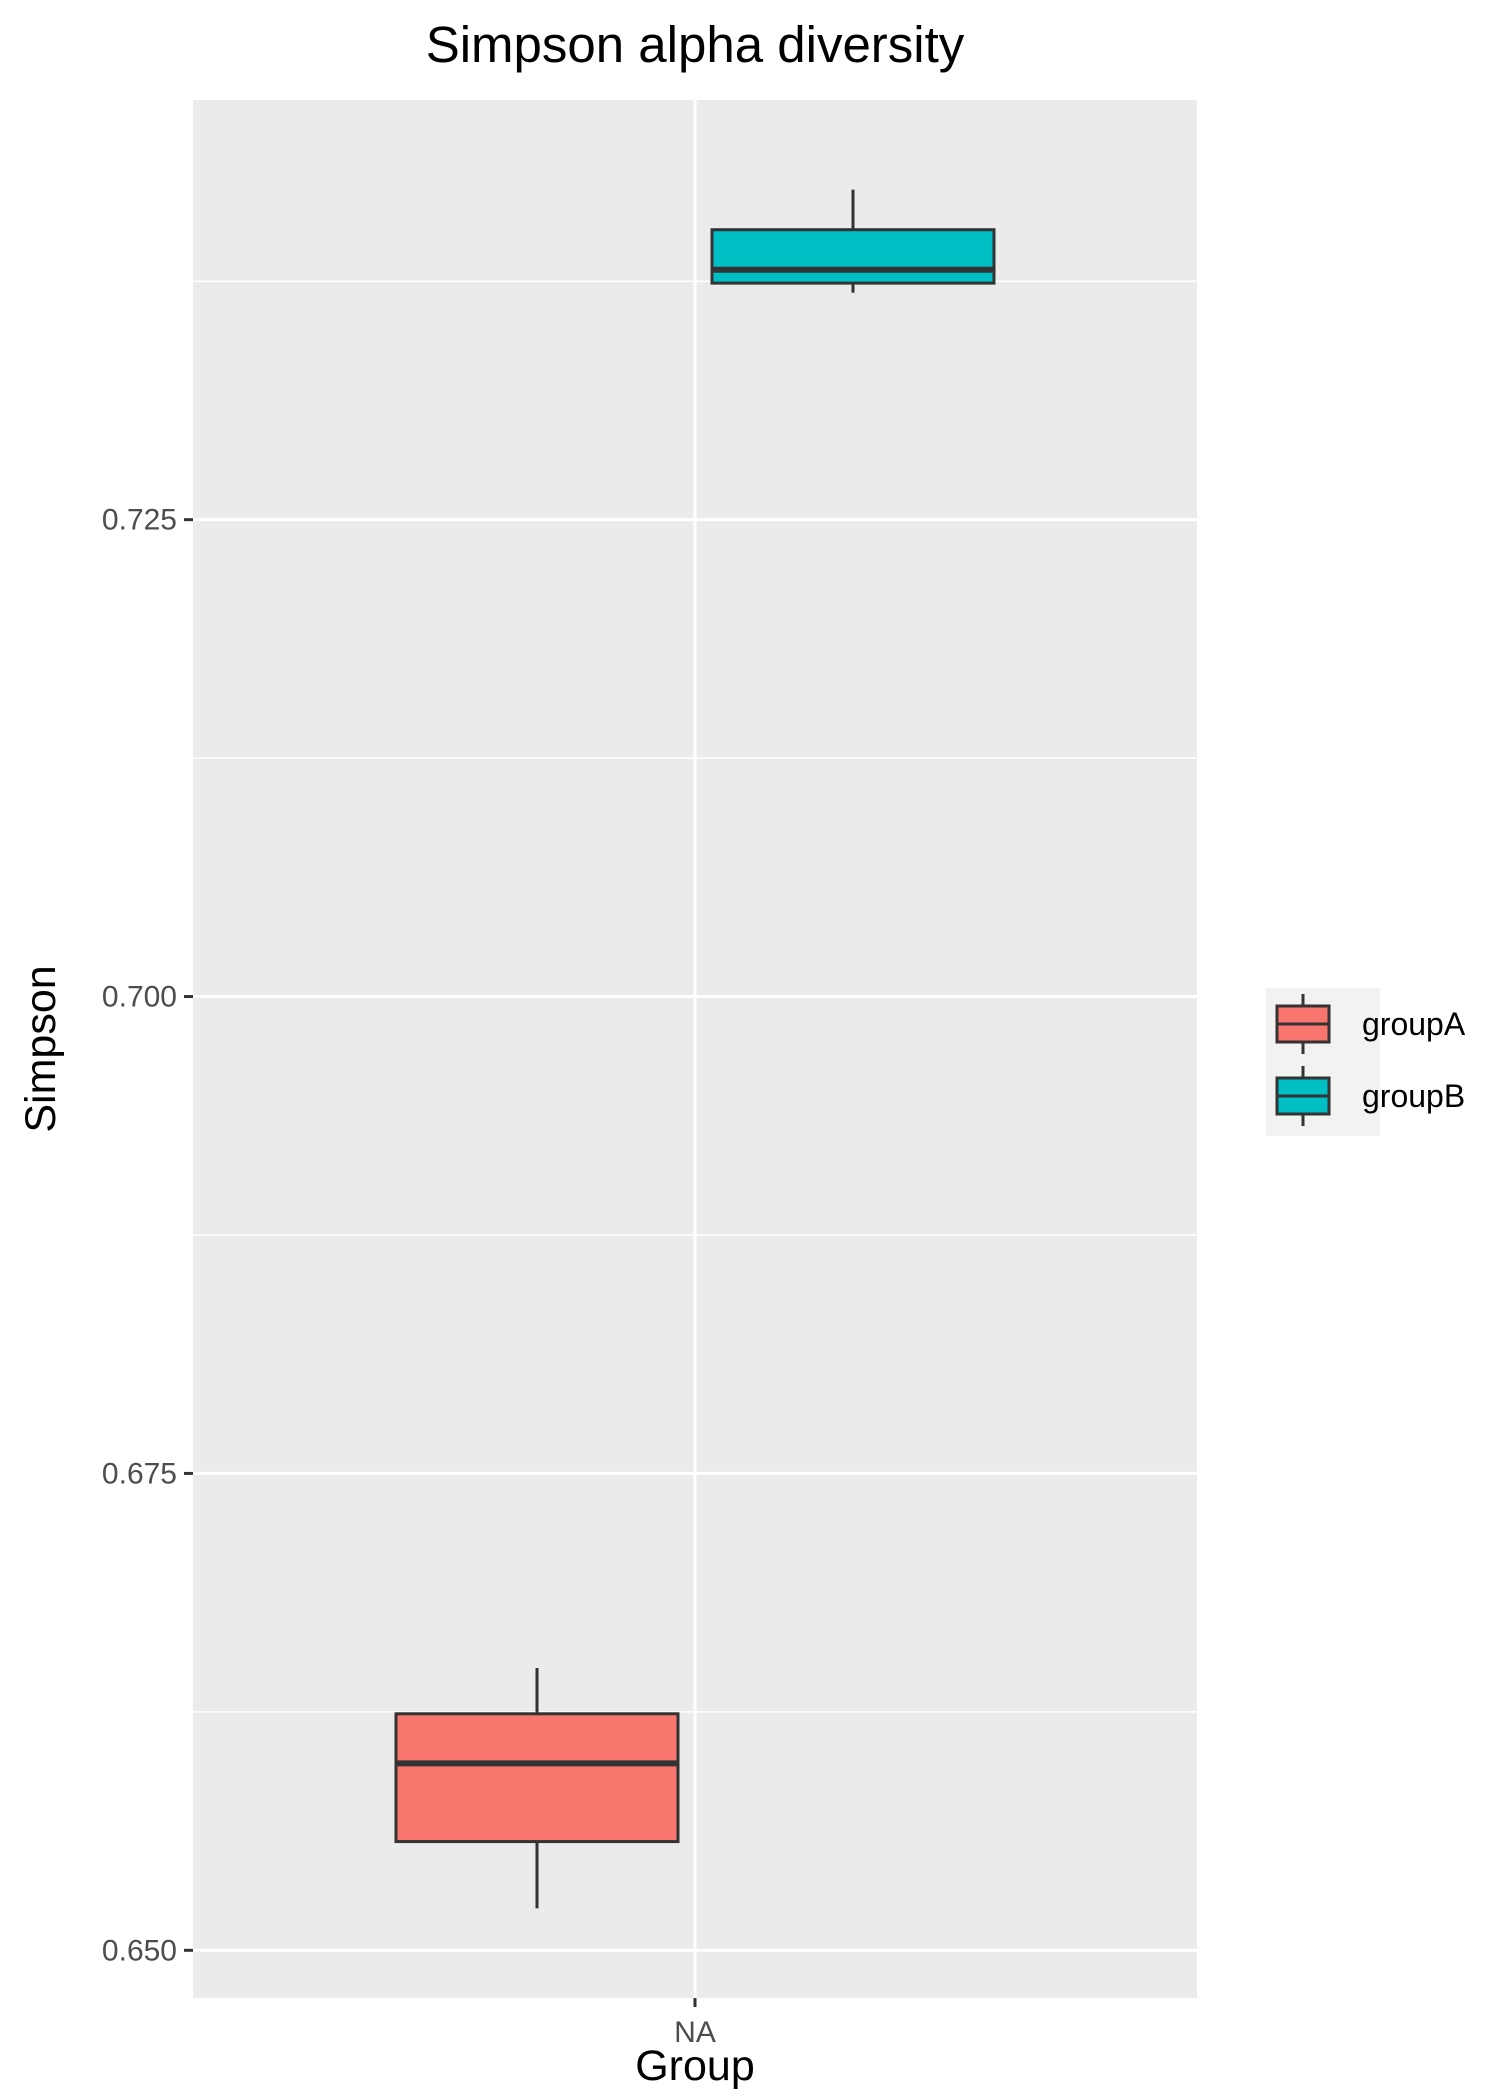 Image resolution: width=1500 pixels, height=2100 pixels. I want to click on legend: groupA groupB, so click(1366, 1062).